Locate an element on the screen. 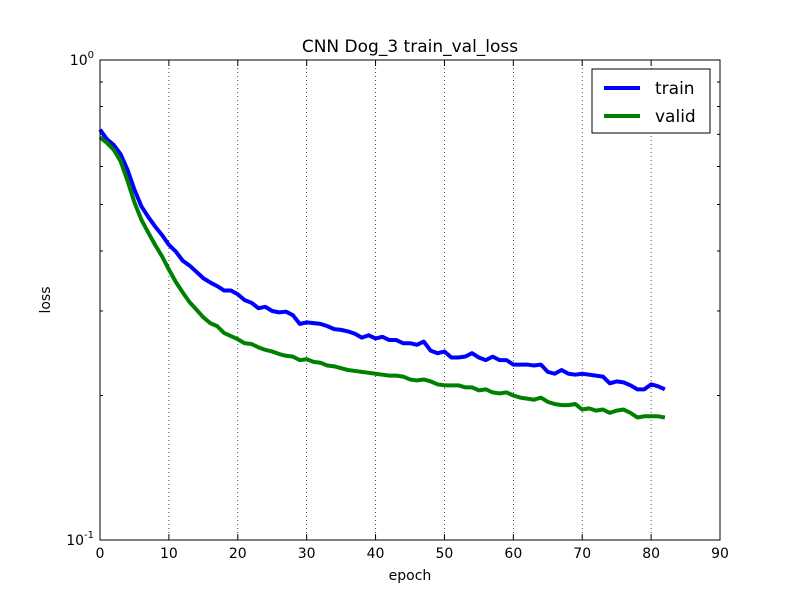 Image resolution: width=800 pixels, height=600 pixels. y-axis-label: loss is located at coordinates (46, 299).